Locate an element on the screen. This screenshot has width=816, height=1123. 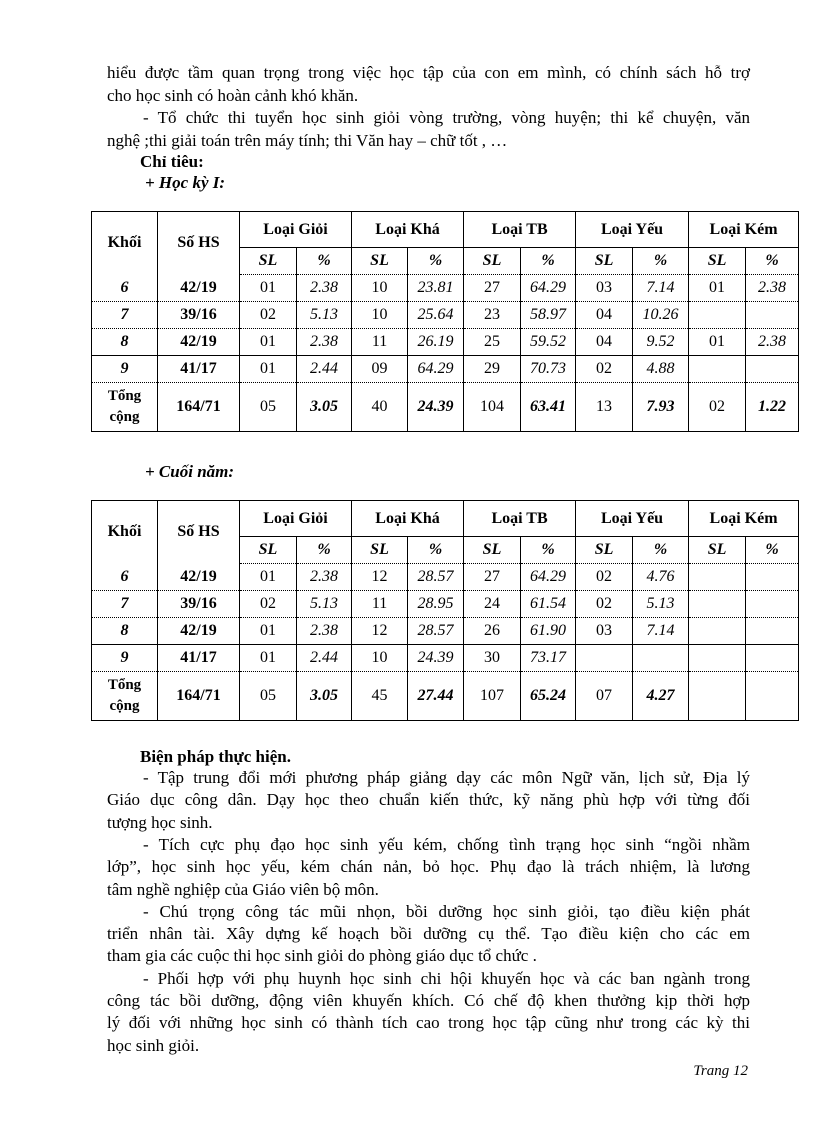
target-heading: Chỉ tiêu: is located at coordinates (172, 161).